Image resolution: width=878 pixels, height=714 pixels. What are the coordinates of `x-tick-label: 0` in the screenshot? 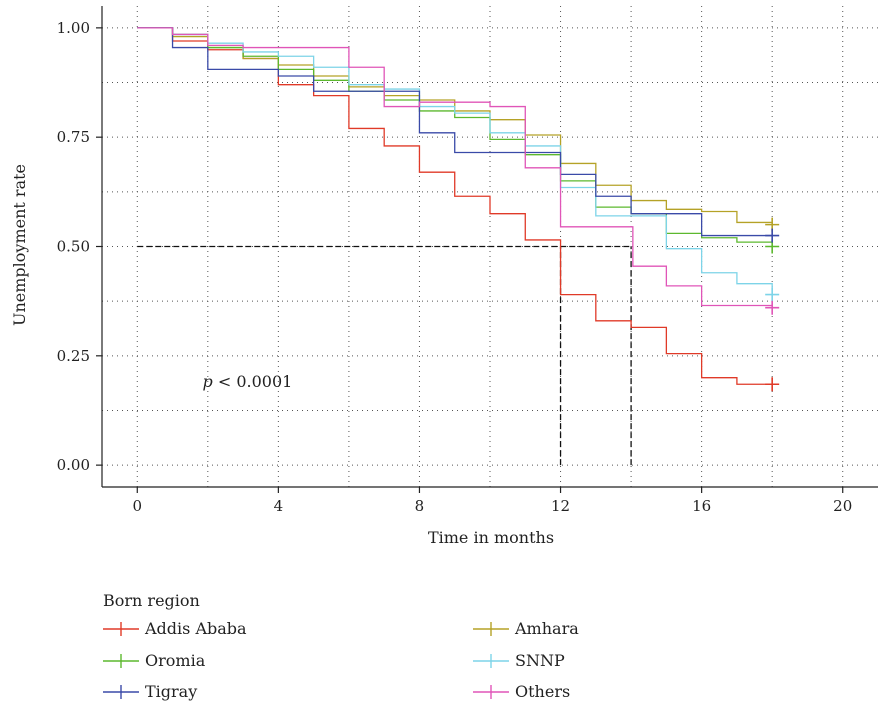 It's located at (137, 506).